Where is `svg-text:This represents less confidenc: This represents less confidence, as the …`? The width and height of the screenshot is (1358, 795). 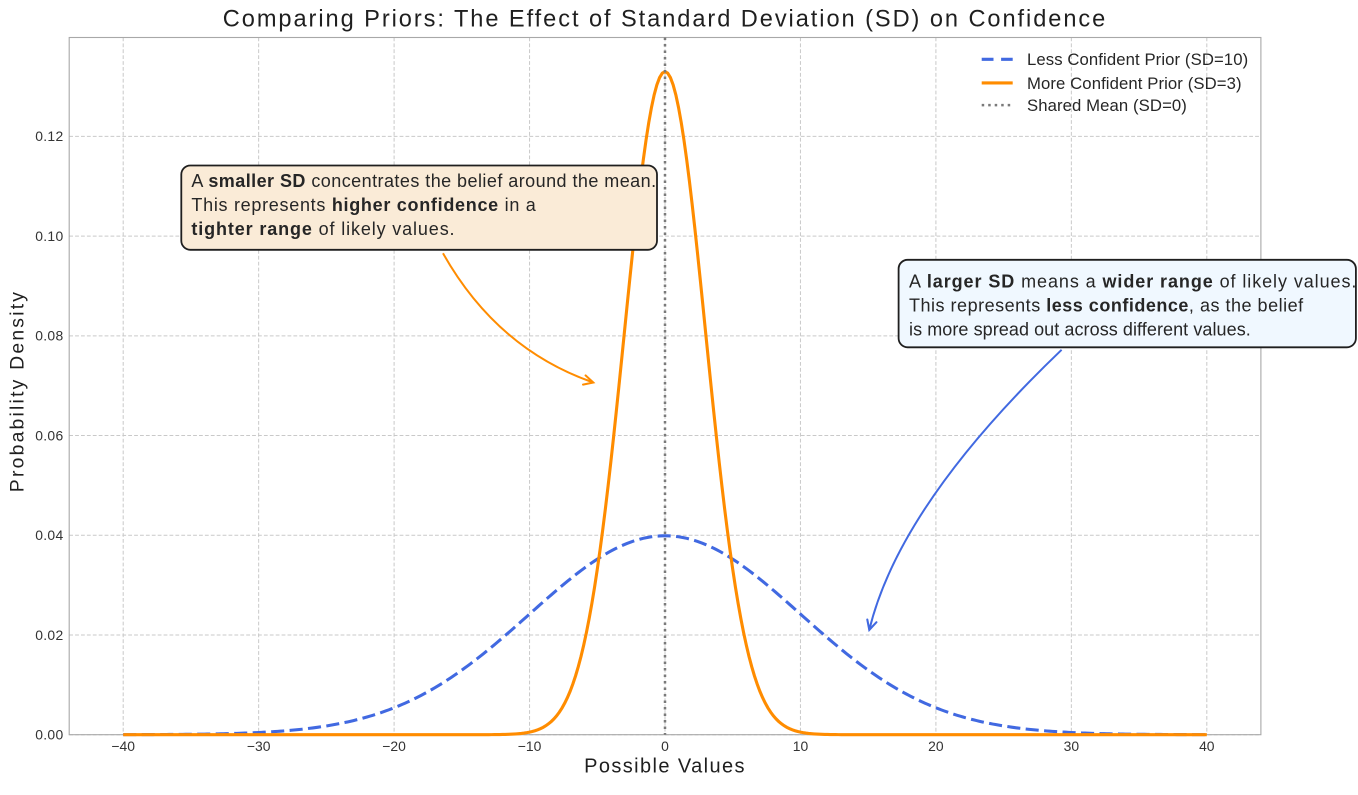 svg-text:This represents less confidenc: This represents less confidence, as the … is located at coordinates (1106, 306).